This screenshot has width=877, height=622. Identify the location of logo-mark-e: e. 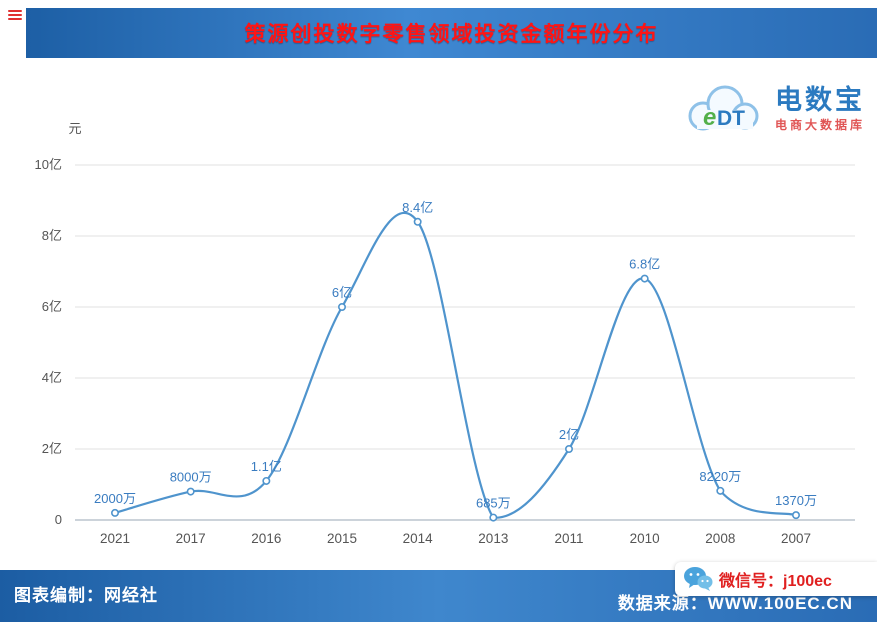
(709, 117).